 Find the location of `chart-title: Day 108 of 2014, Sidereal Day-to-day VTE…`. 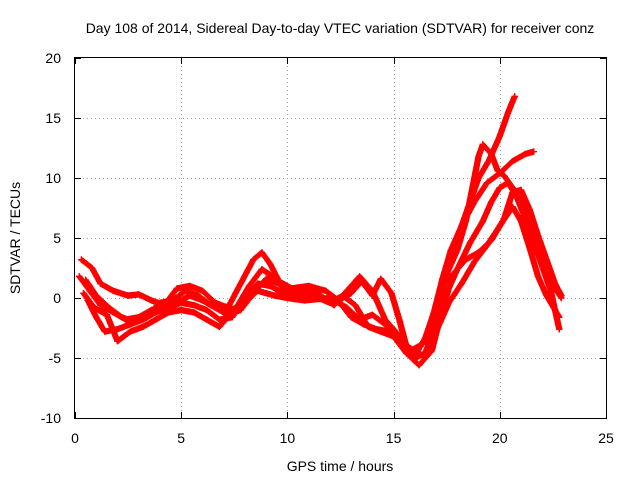

chart-title: Day 108 of 2014, Sidereal Day-to-day VTE… is located at coordinates (340, 28).